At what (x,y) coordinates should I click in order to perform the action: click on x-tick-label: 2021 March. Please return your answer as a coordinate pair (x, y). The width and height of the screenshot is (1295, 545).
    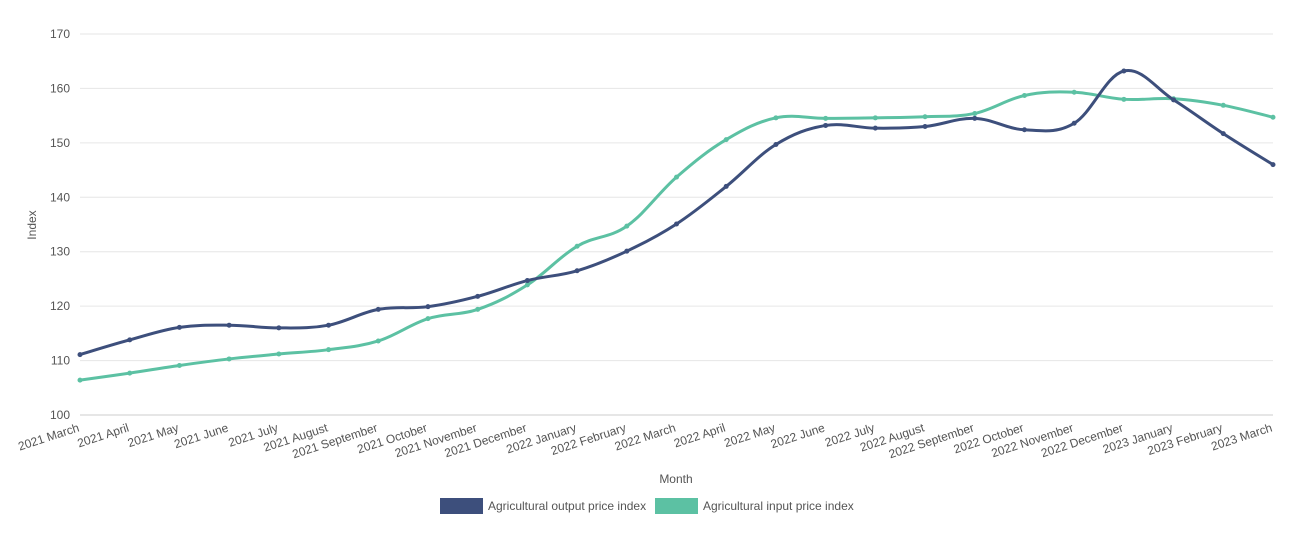
    Looking at the image, I should click on (48, 437).